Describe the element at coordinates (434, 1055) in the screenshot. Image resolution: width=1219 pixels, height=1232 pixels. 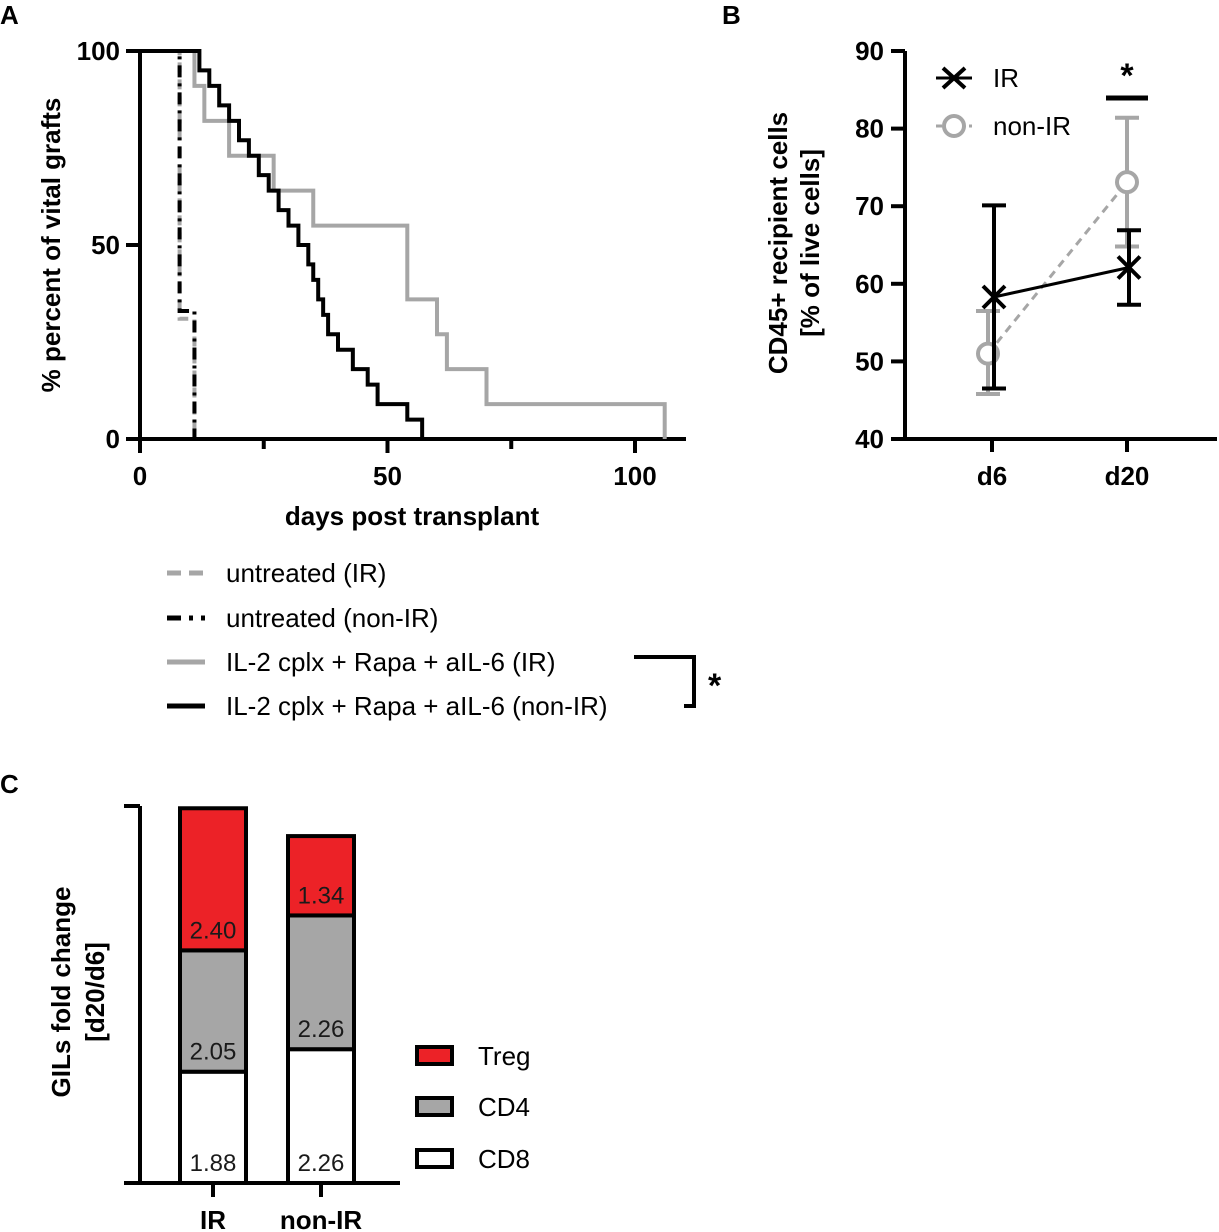
I see `legend-swatch-treg` at that location.